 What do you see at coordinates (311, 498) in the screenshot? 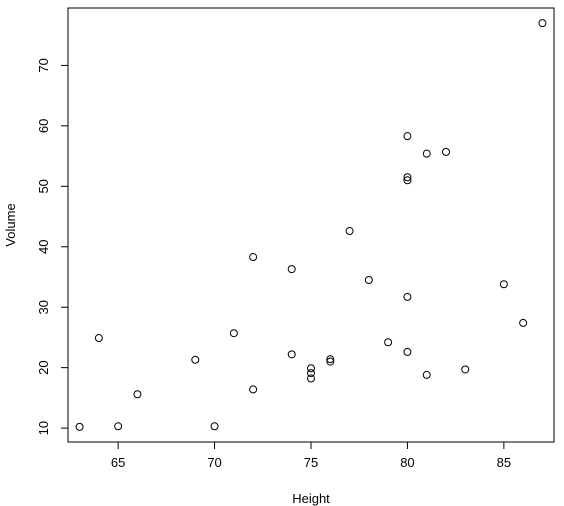
I see `x-axis-label: Height` at bounding box center [311, 498].